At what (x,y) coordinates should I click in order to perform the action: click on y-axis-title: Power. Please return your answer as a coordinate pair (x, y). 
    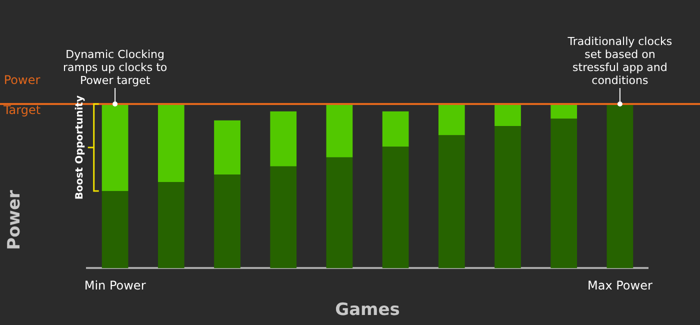
    Looking at the image, I should click on (14, 220).